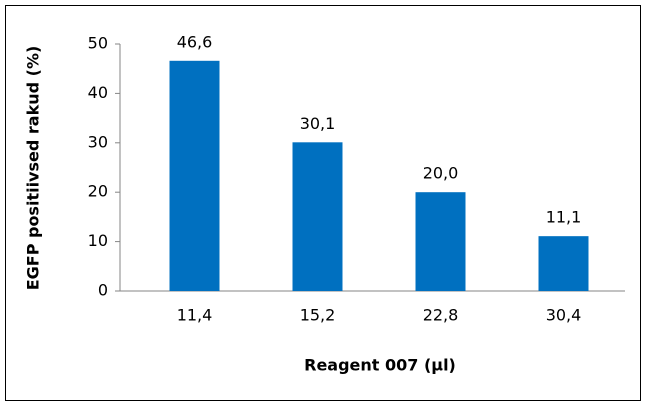 Image resolution: width=647 pixels, height=407 pixels. Describe the element at coordinates (441, 173) in the screenshot. I see `data-label: 20,0` at that location.